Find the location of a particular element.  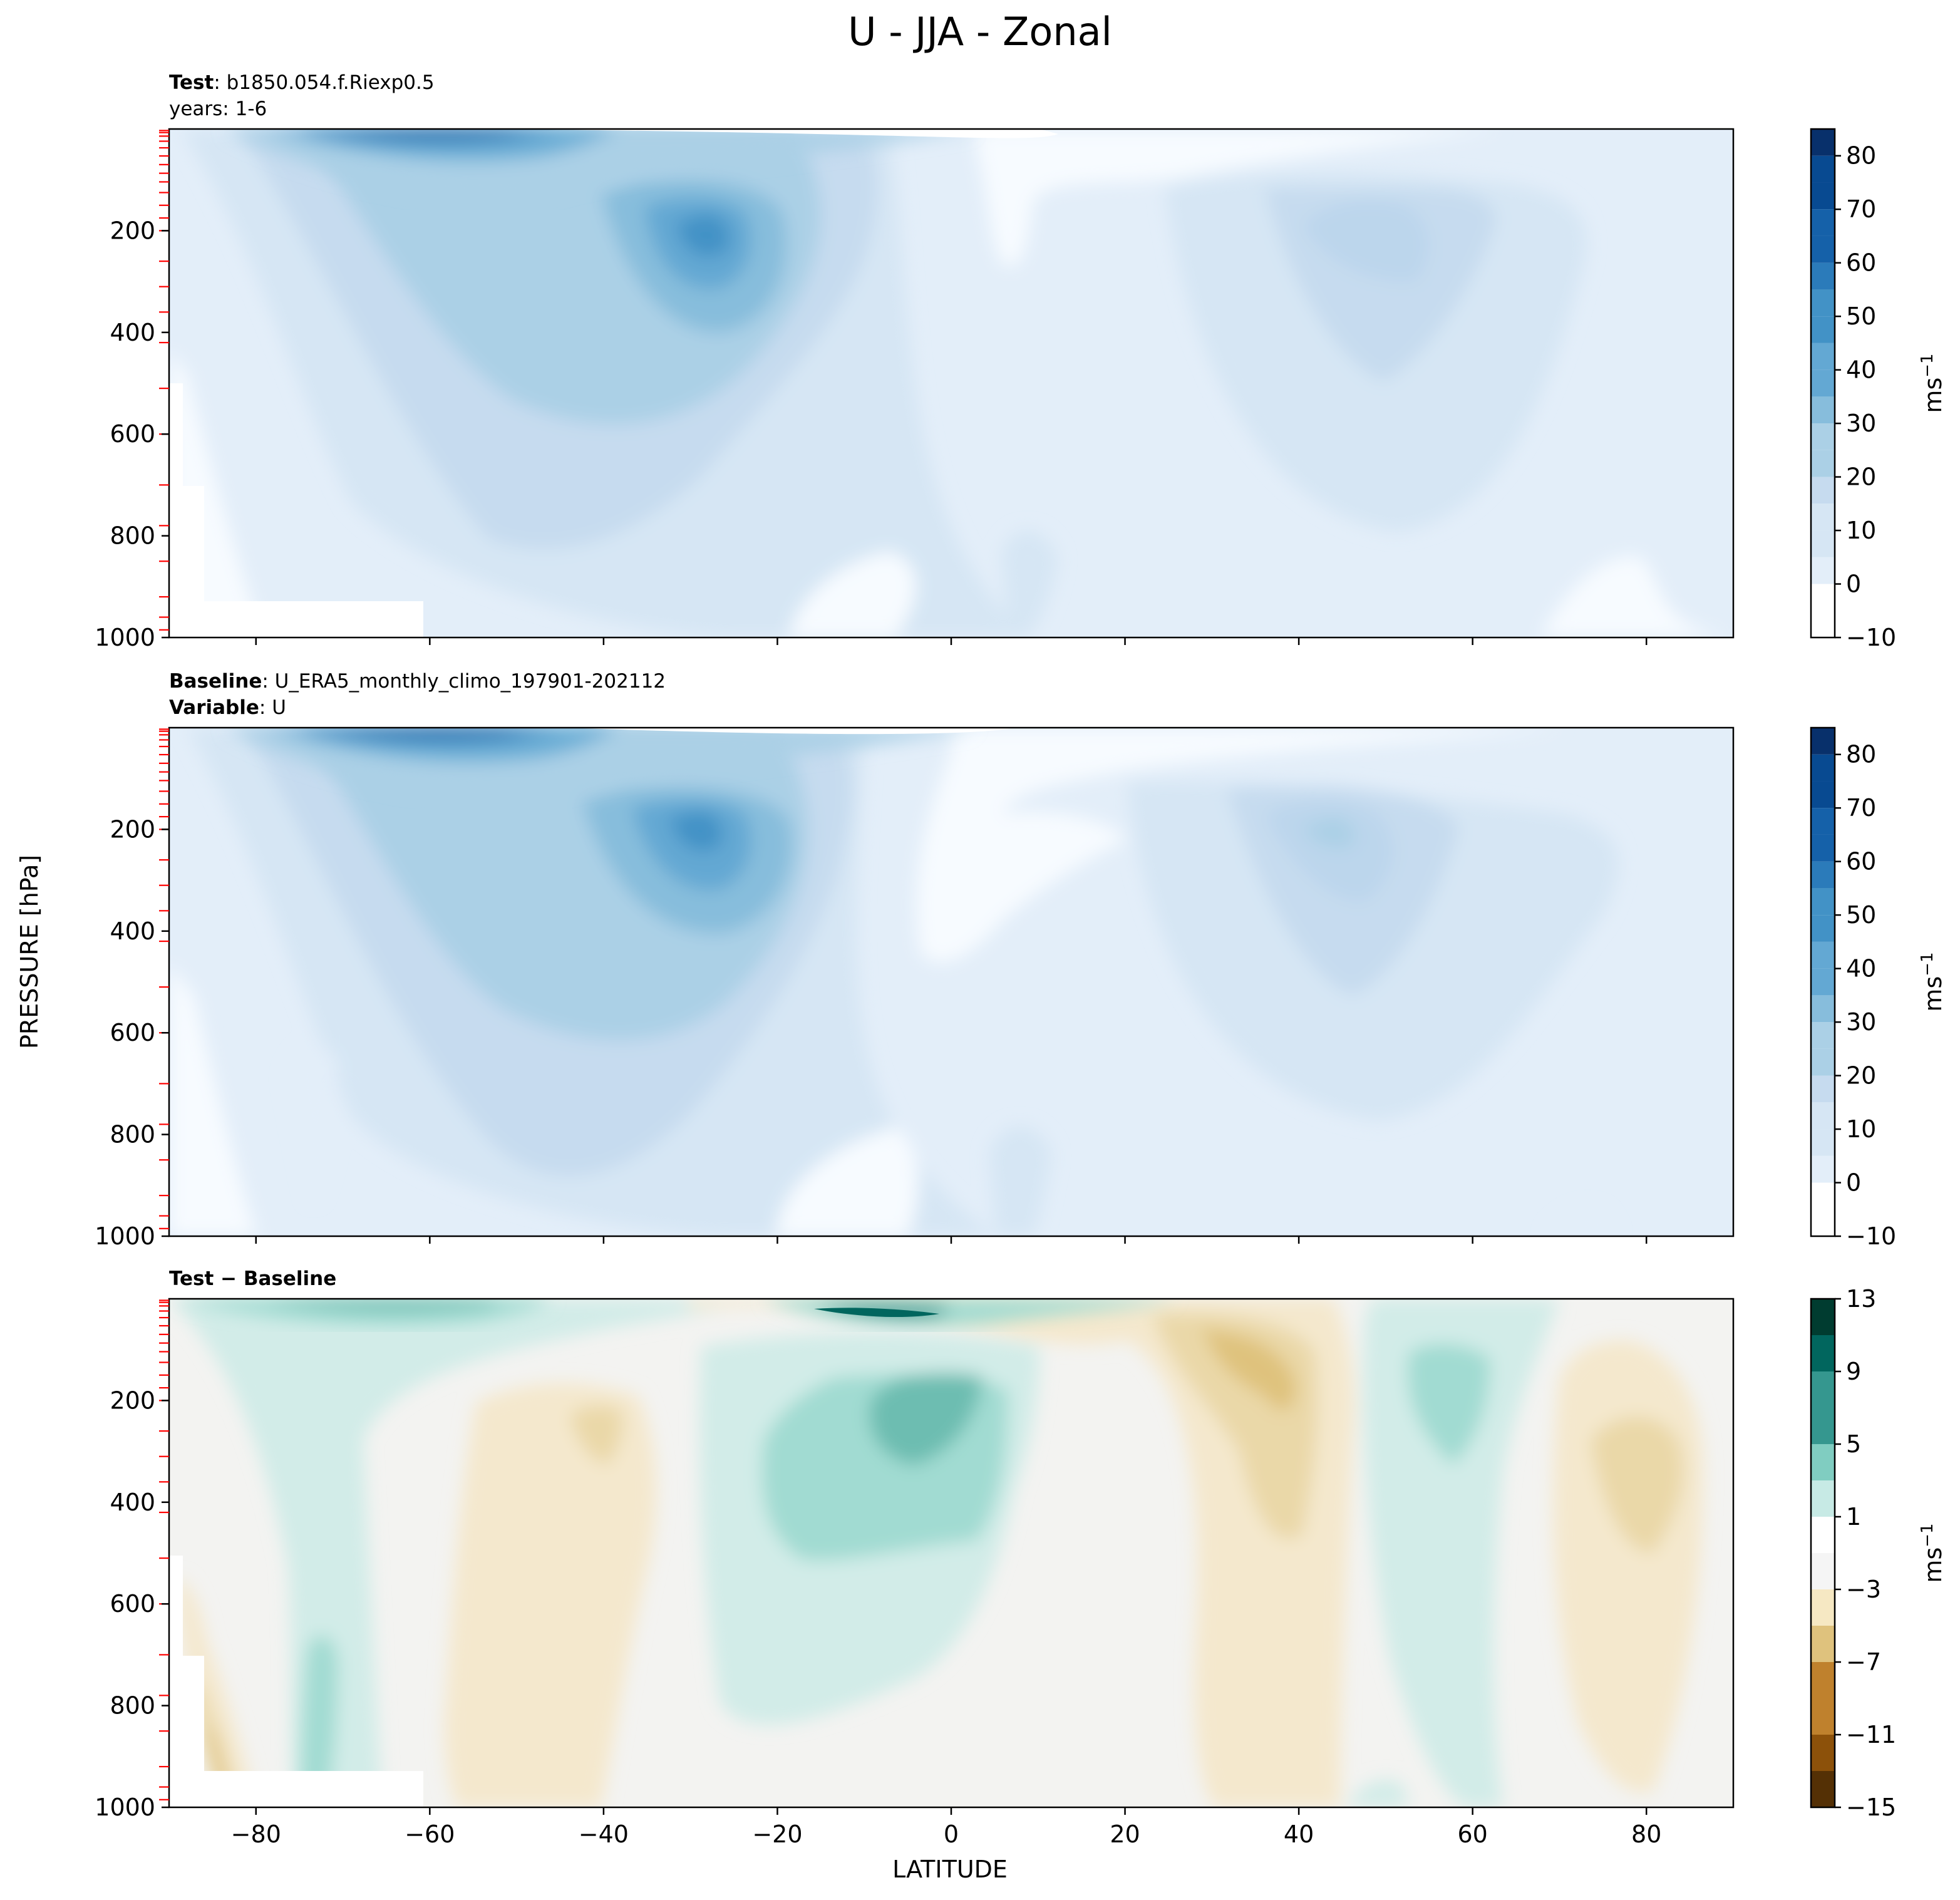

colorbar-tick-label: 9 is located at coordinates (1854, 1371).